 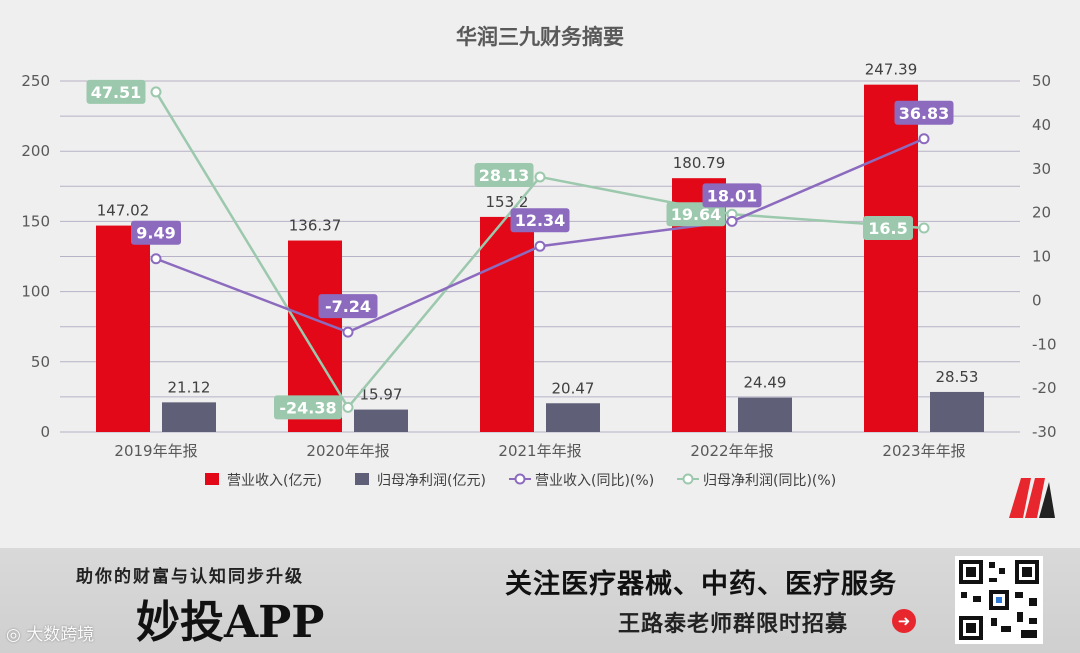 What do you see at coordinates (1041, 169) in the screenshot?
I see `y-right-tick-label: 30` at bounding box center [1041, 169].